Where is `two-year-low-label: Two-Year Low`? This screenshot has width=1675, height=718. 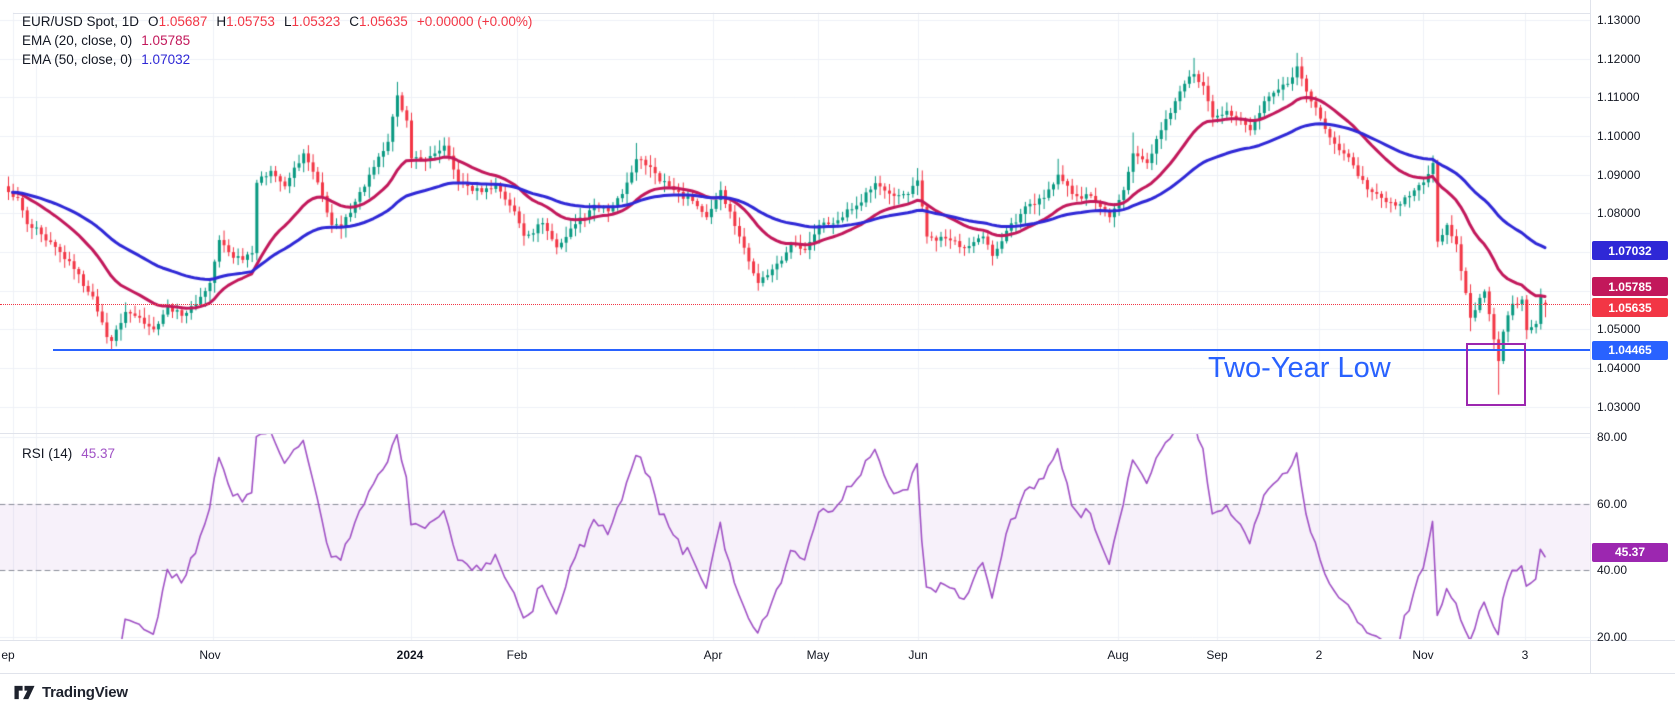
two-year-low-label: Two-Year Low is located at coordinates (1299, 368).